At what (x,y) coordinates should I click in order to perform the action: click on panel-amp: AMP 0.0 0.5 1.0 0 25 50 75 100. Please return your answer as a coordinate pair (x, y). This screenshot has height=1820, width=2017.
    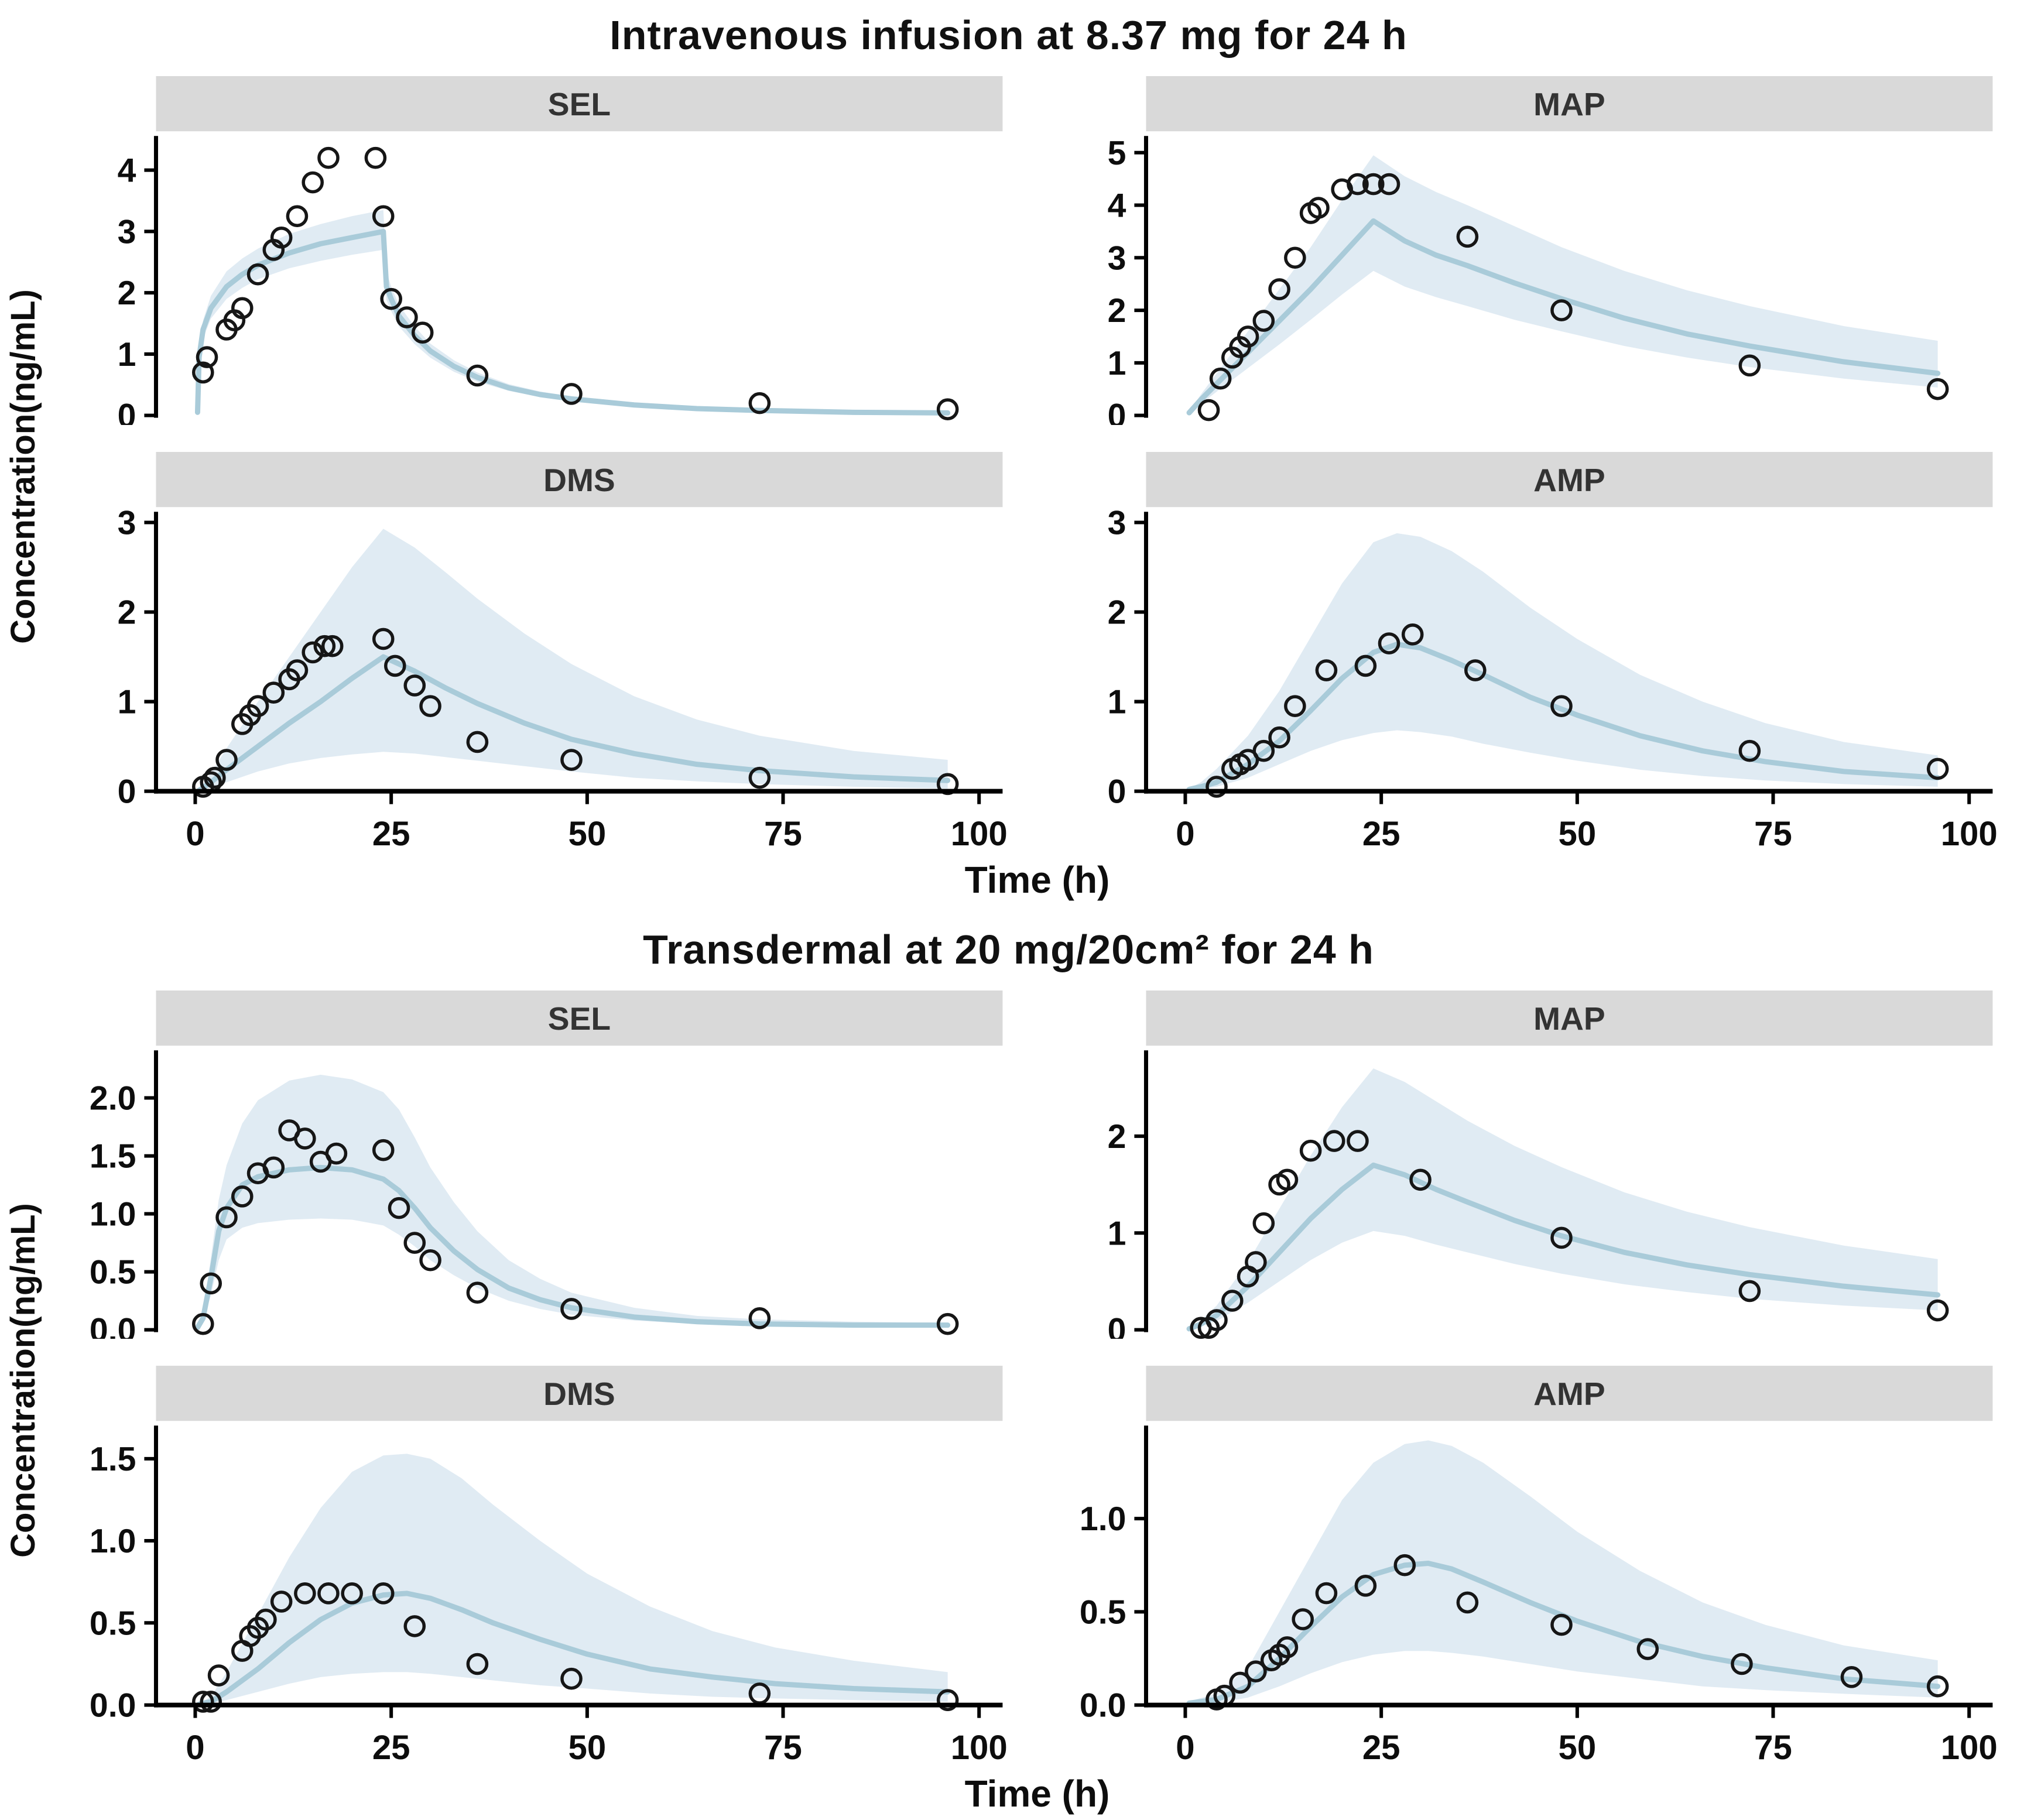
    Looking at the image, I should click on (1538, 1566).